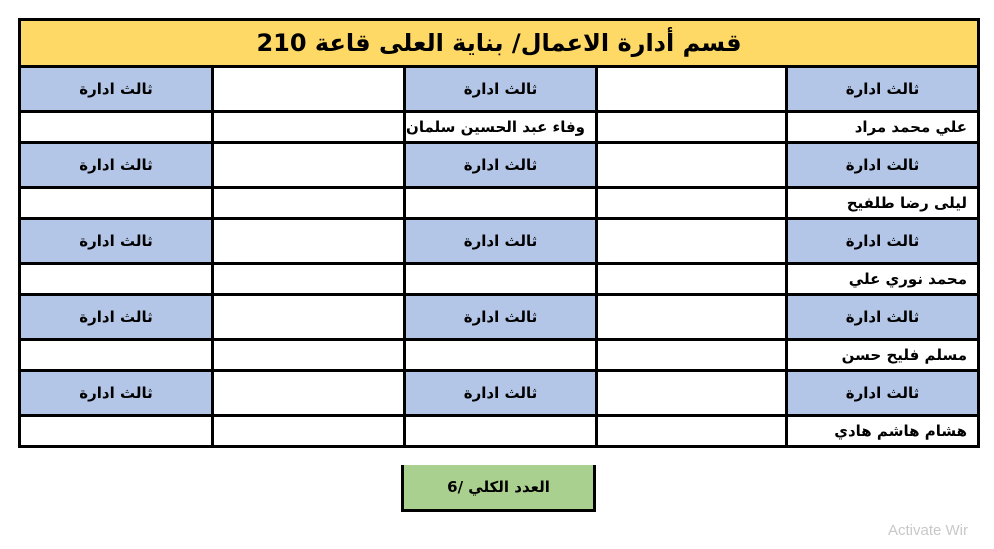 This screenshot has width=994, height=549. I want to click on name-row: مسلم فليح حسن, so click(499, 355).